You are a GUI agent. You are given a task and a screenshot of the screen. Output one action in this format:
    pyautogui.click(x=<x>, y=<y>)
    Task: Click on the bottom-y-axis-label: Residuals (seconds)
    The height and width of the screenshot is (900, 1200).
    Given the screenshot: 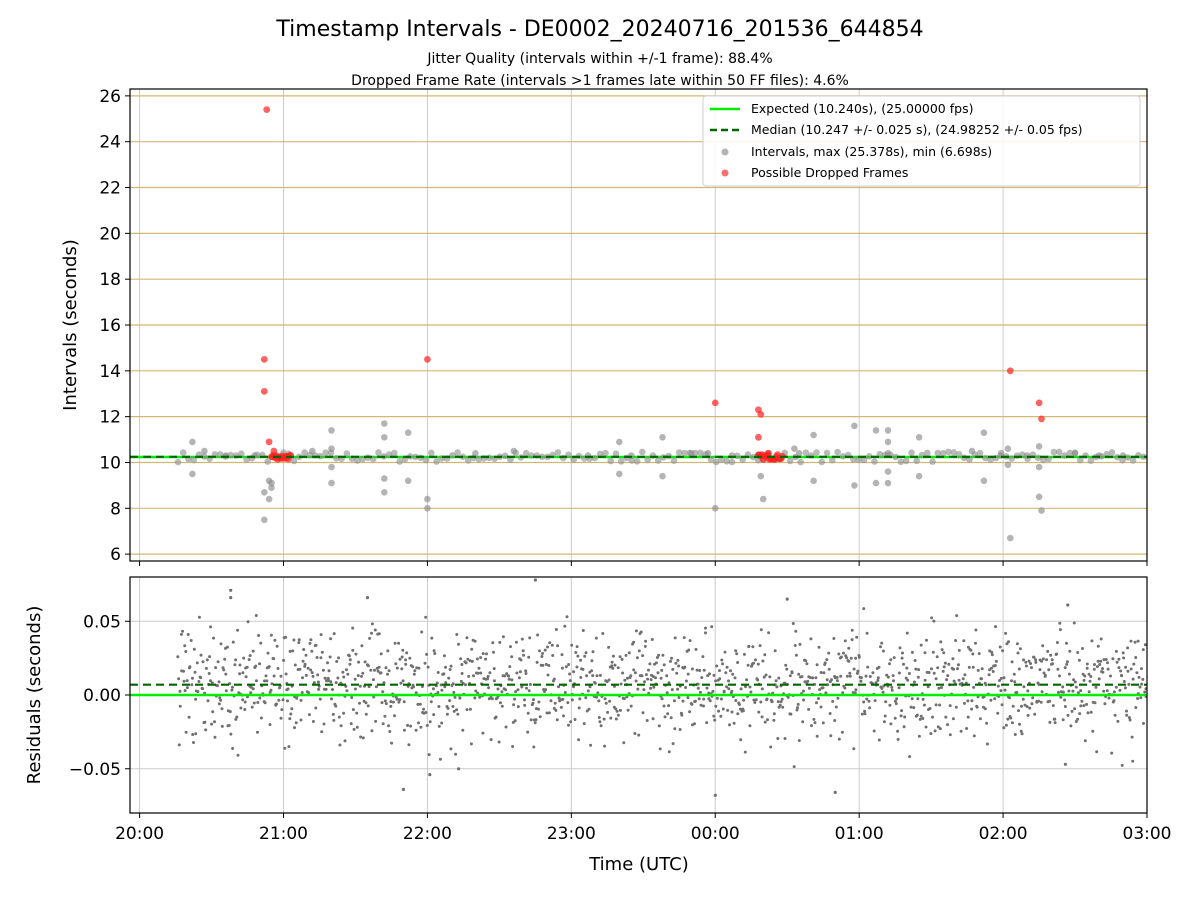 What is the action you would take?
    pyautogui.click(x=34, y=695)
    